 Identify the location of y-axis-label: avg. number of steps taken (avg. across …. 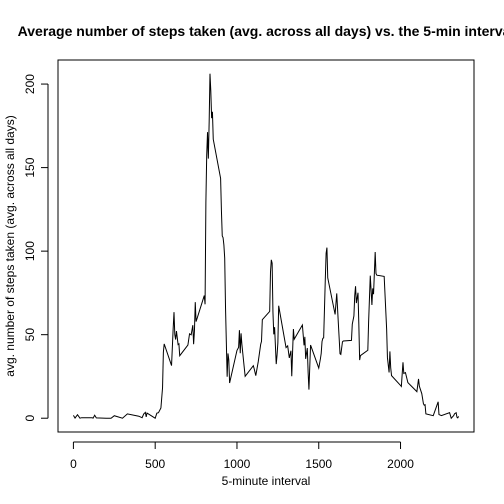
(10, 245).